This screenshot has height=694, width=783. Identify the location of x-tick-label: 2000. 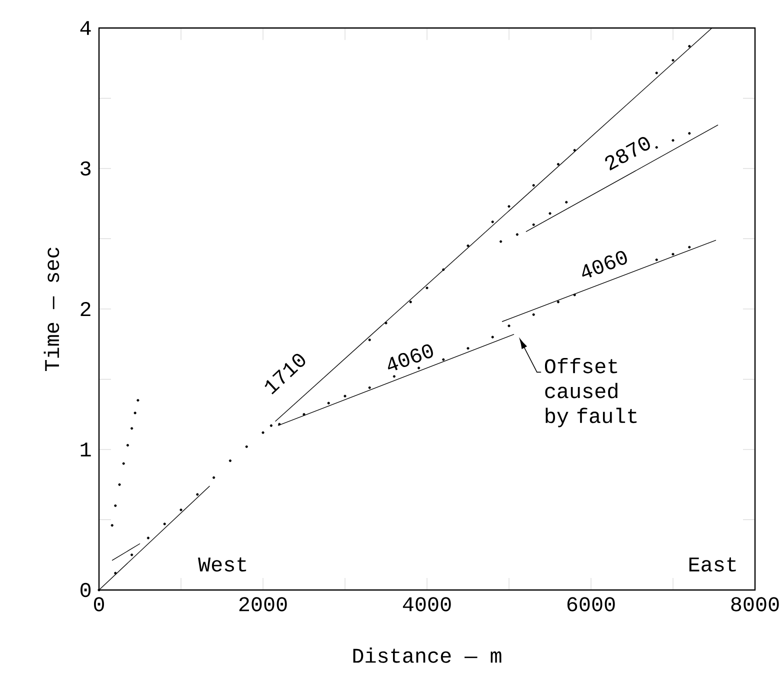
(263, 604).